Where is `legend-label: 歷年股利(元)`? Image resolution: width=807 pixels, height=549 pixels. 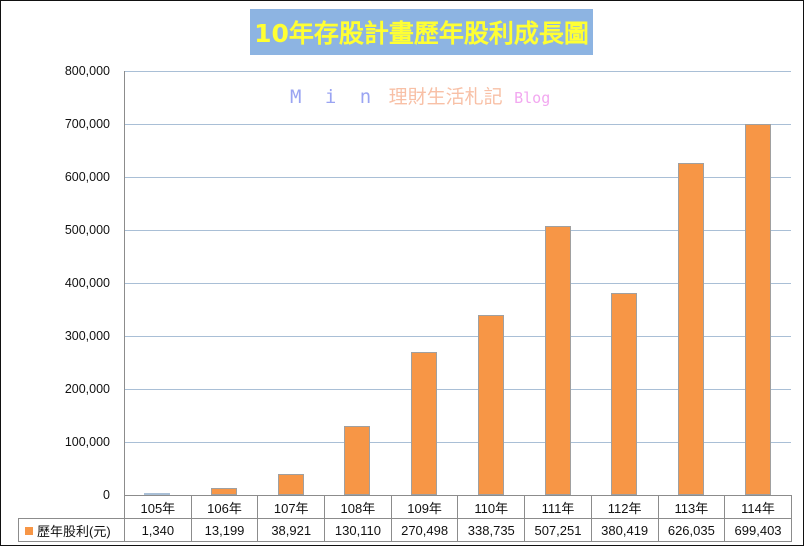
legend-label: 歷年股利(元) is located at coordinates (74, 531).